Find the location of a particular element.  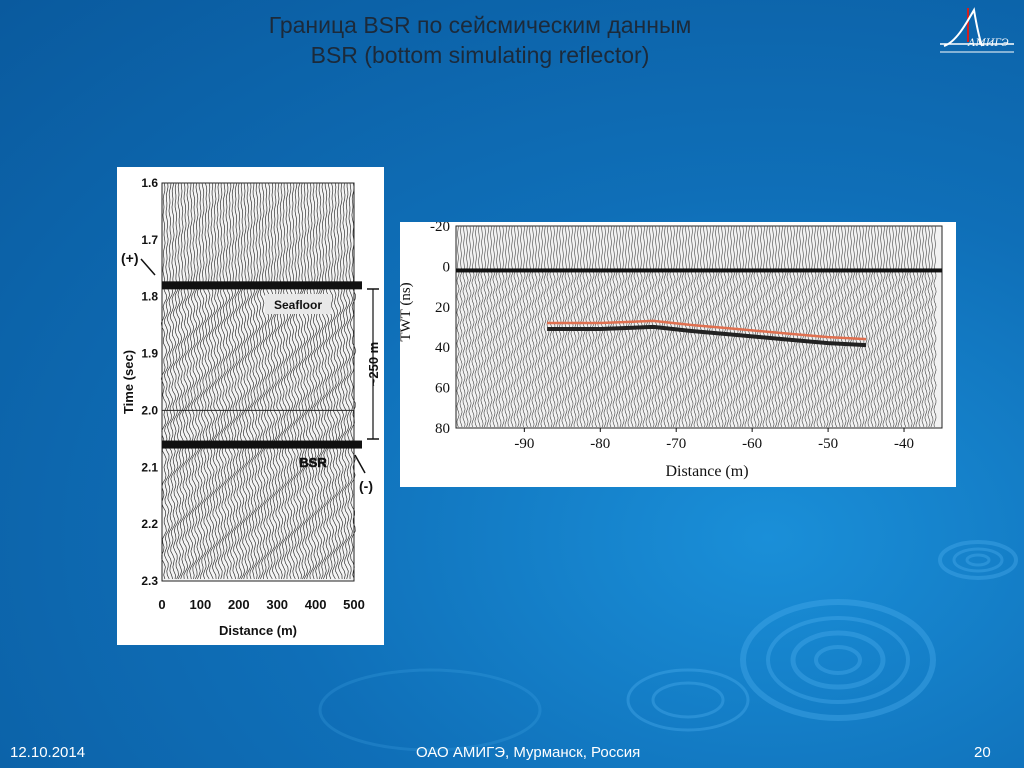

amige-logo-icon is located at coordinates (977, 30).